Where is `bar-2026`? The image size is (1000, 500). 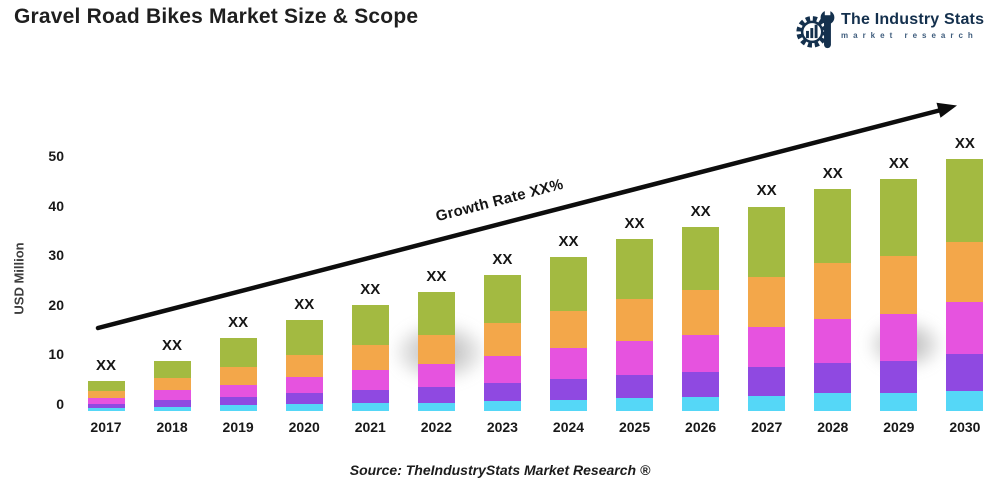
bar-2026 is located at coordinates (701, 318).